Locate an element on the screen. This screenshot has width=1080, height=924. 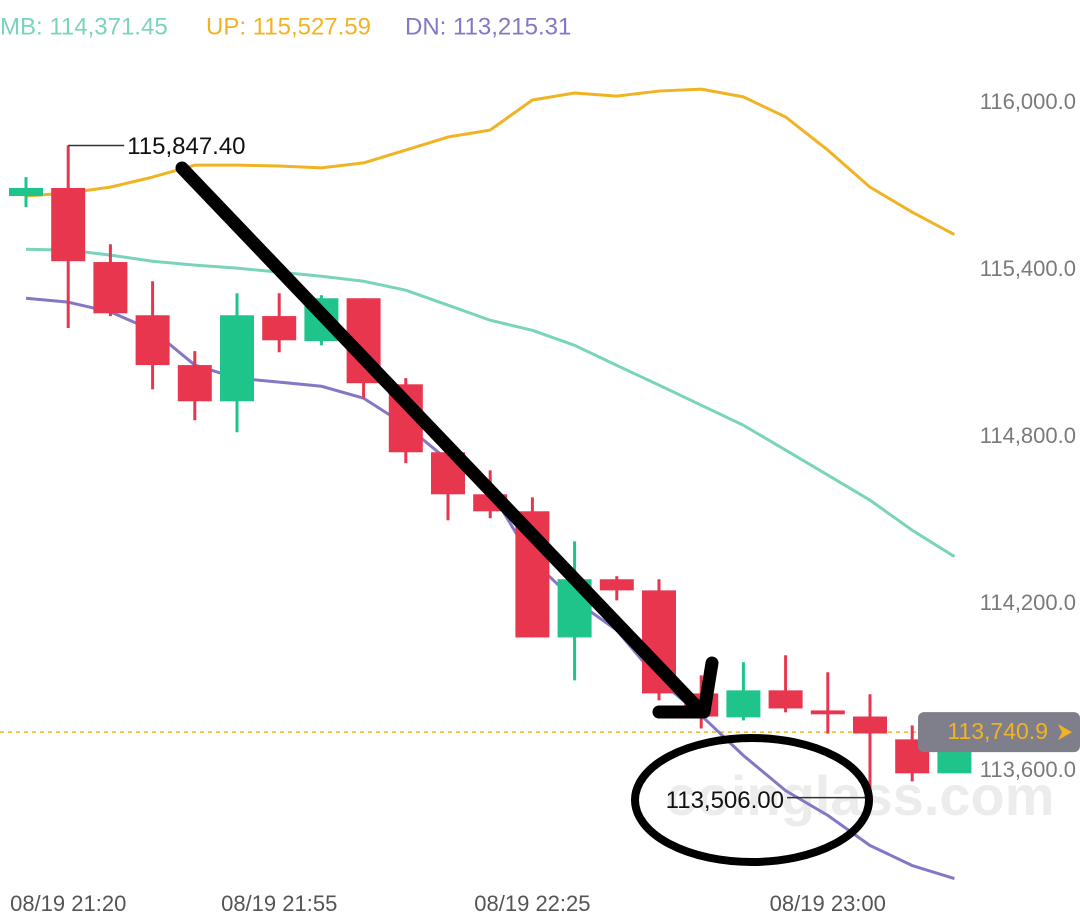
drawn-arrow-head is located at coordinates (685, 687).